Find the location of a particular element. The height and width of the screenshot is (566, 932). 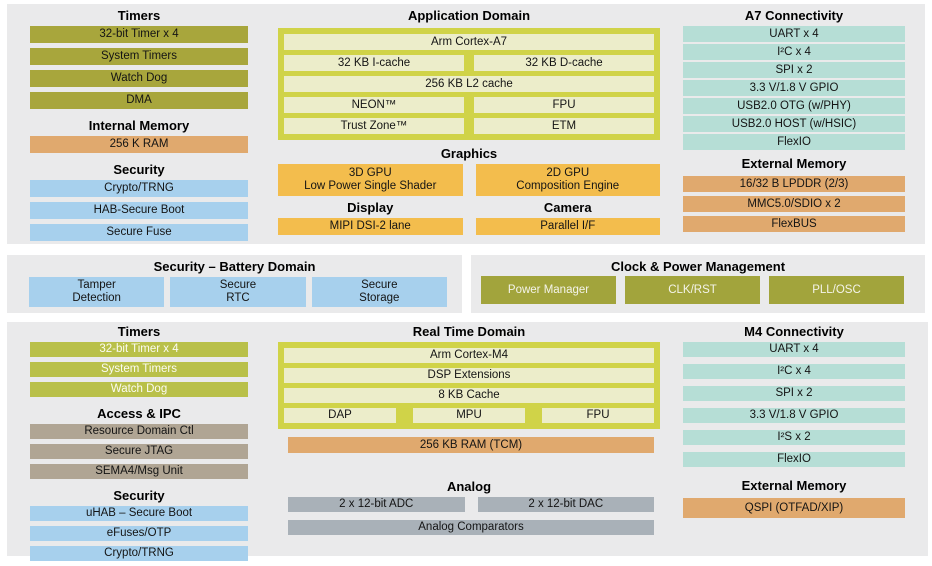

section-title-camera: Camera is located at coordinates (567, 207).